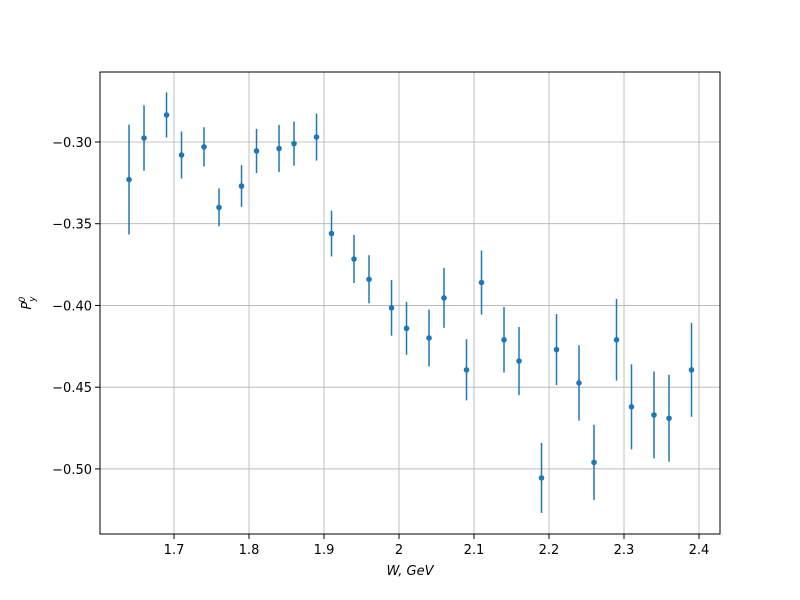  What do you see at coordinates (27, 306) in the screenshot?
I see `y-label-base: P` at bounding box center [27, 306].